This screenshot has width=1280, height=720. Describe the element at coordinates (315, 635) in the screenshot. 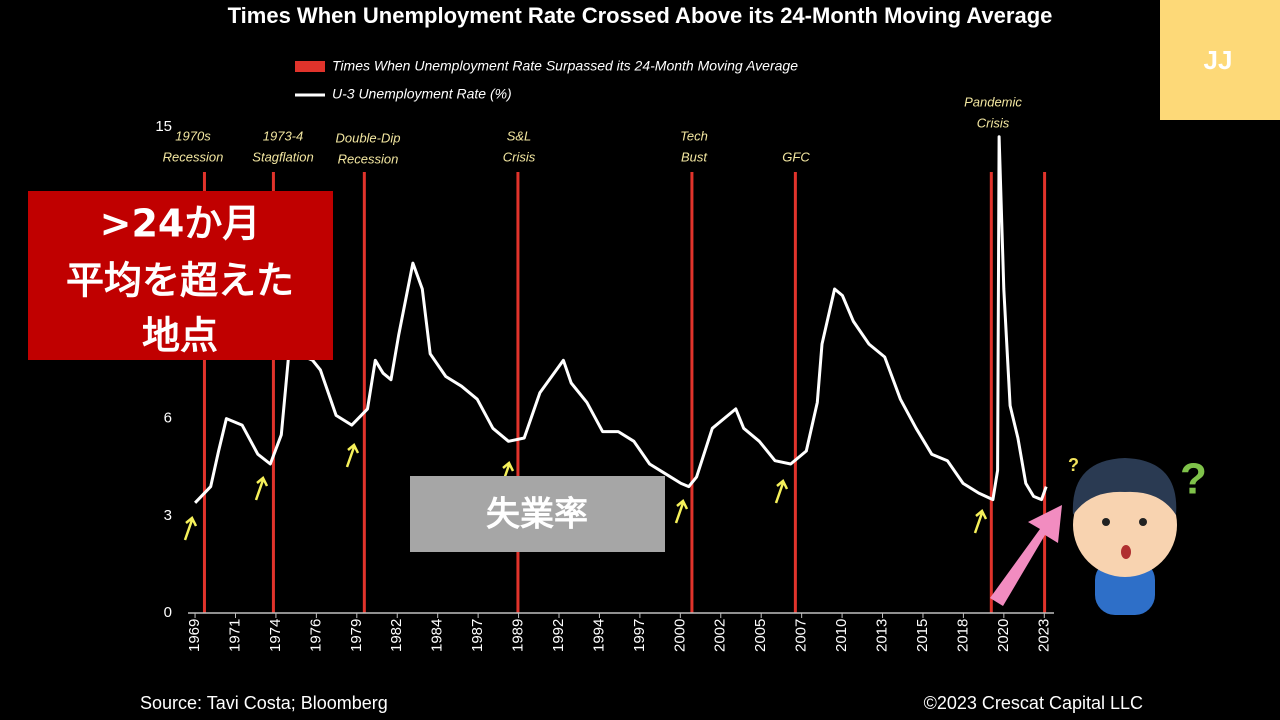

I see `x-tick-label: 1976` at that location.